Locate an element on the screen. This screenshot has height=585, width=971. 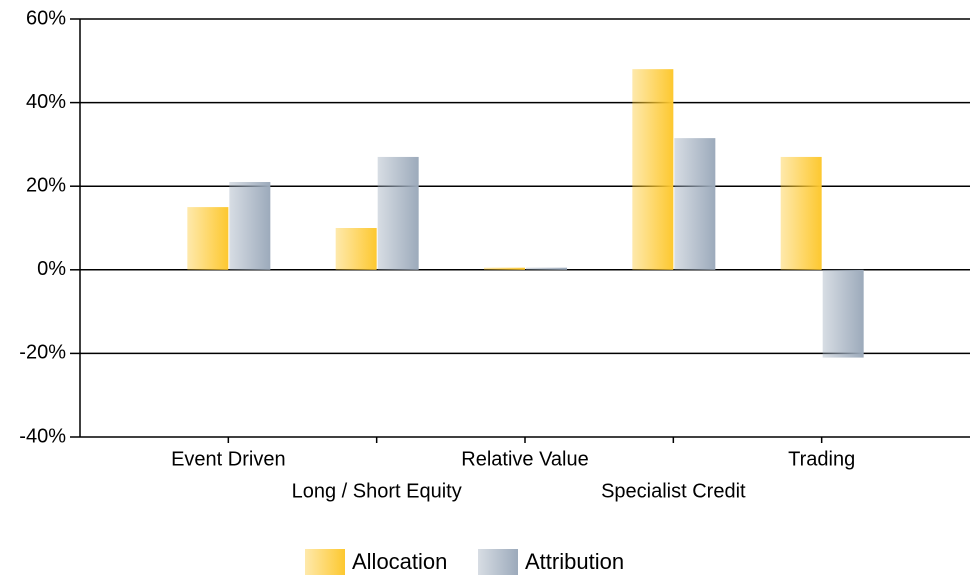
legend-label: Attribution is located at coordinates (574, 561).